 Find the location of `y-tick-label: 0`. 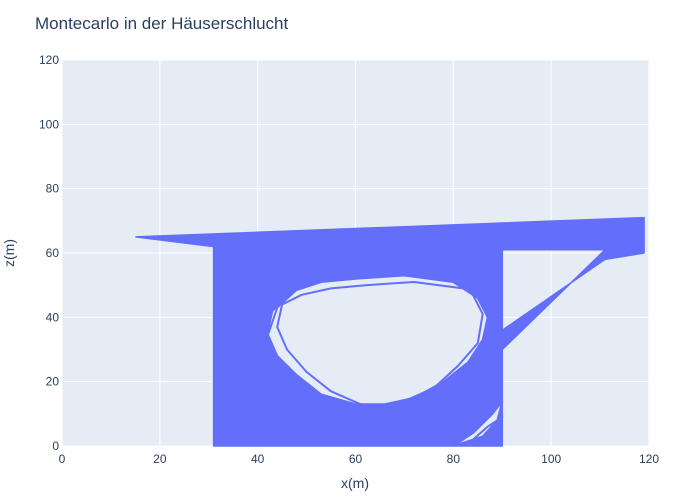

y-tick-label: 0 is located at coordinates (55, 446).